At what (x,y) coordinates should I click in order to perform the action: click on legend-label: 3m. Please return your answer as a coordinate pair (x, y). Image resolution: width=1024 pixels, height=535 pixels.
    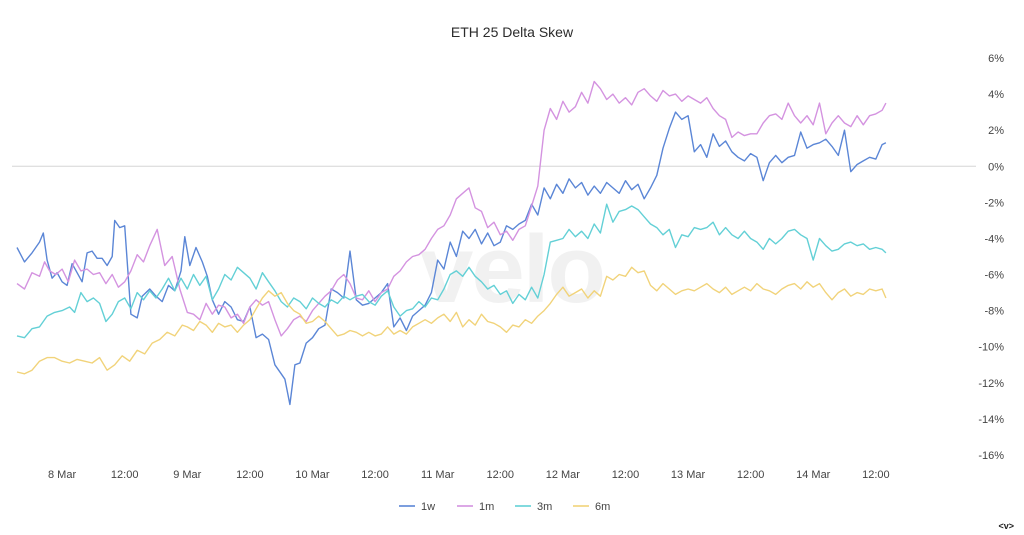
    Looking at the image, I should click on (544, 507).